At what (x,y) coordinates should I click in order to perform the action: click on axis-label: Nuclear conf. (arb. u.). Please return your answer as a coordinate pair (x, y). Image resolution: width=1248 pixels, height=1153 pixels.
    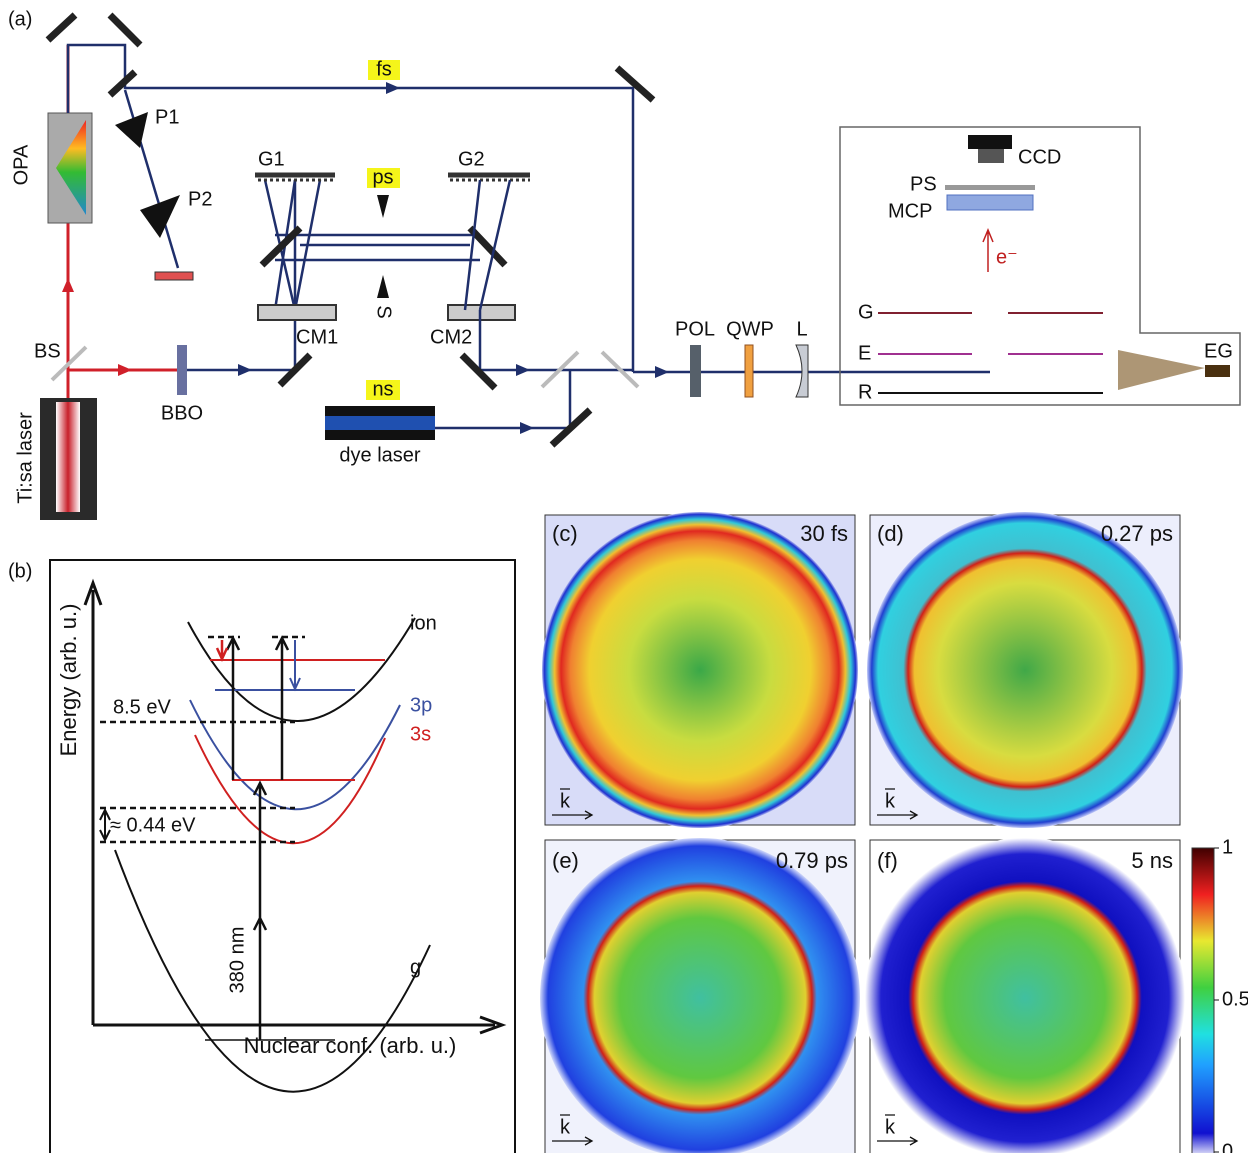
    Looking at the image, I should click on (350, 1045).